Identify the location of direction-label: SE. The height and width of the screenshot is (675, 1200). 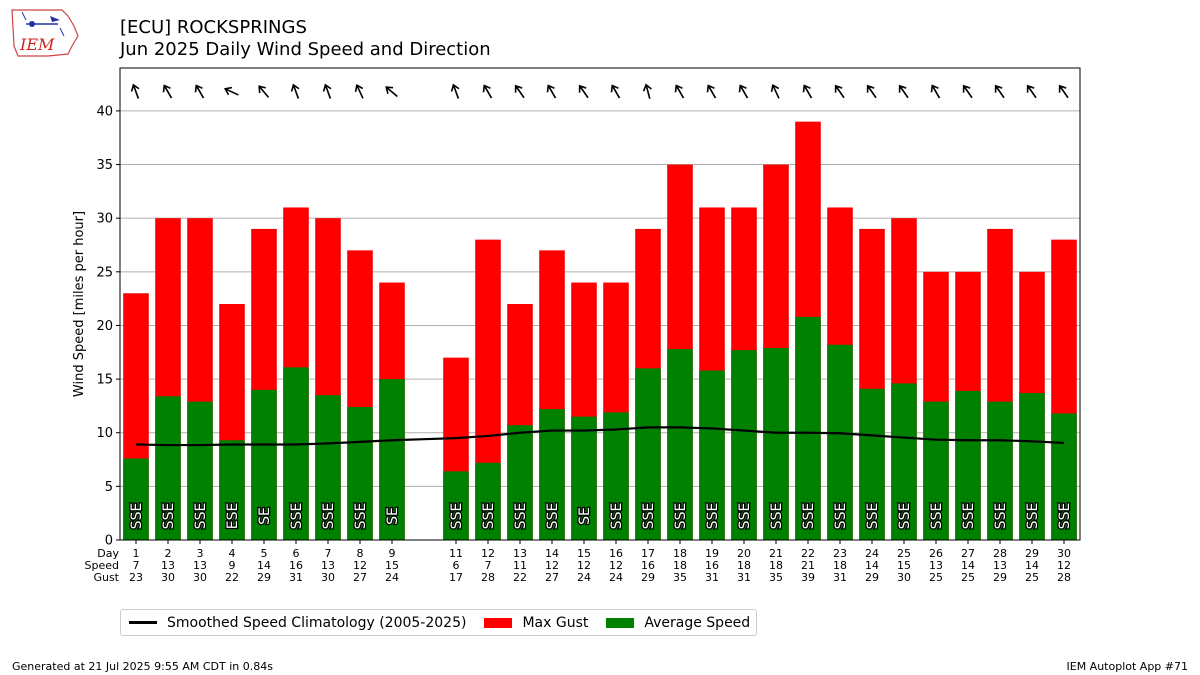
(585, 516).